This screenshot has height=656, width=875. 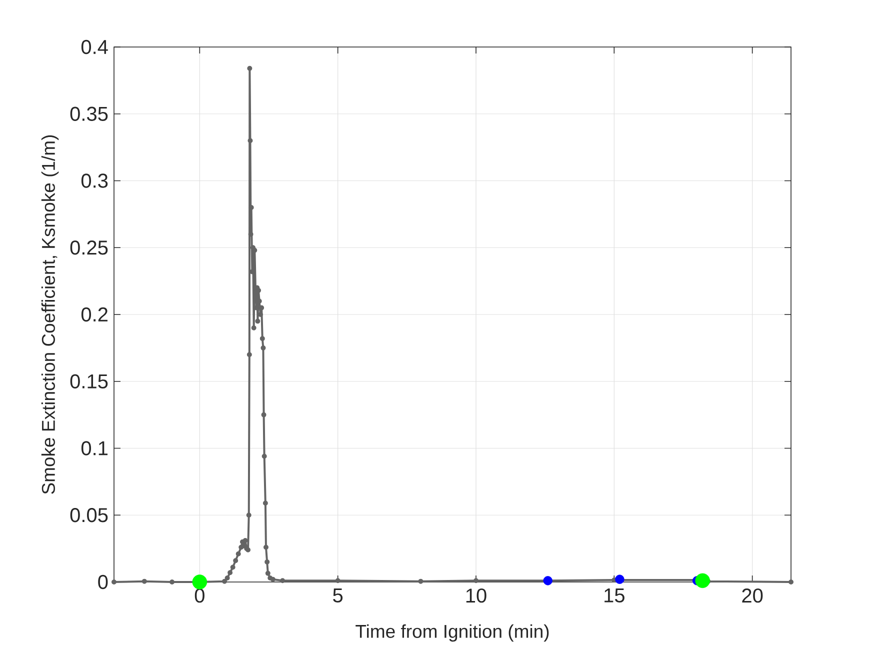 I want to click on y-tick-label: 0.2, so click(x=94, y=314).